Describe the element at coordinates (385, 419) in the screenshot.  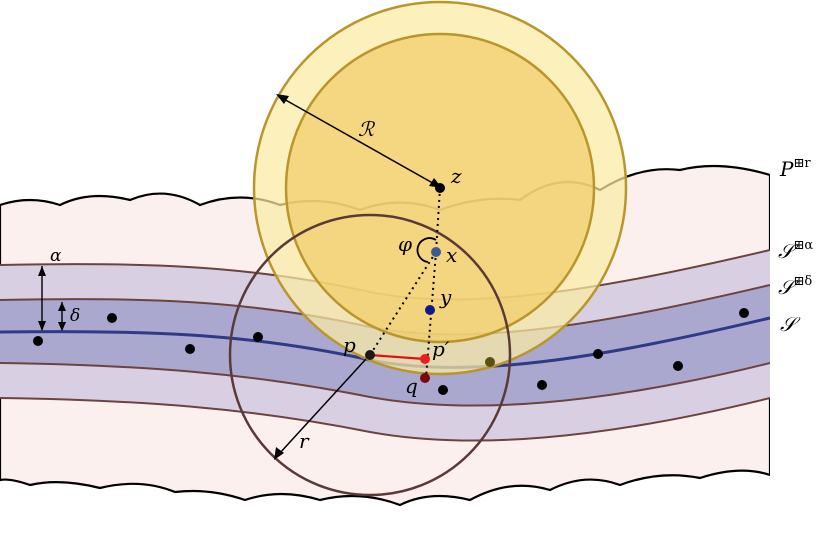
I see `outer-band-bottom-edge` at that location.